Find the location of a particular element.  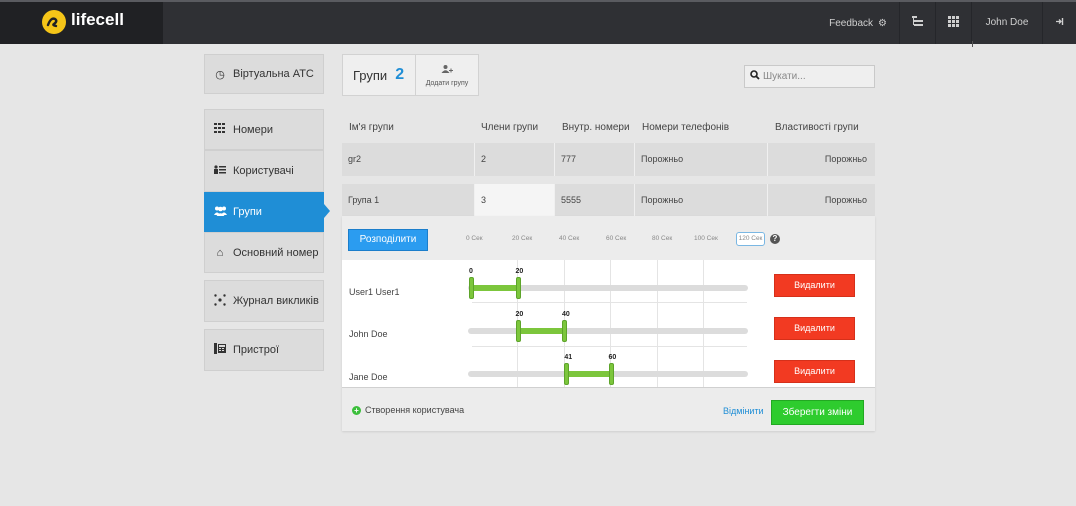

cell-members: 2 is located at coordinates (515, 159).